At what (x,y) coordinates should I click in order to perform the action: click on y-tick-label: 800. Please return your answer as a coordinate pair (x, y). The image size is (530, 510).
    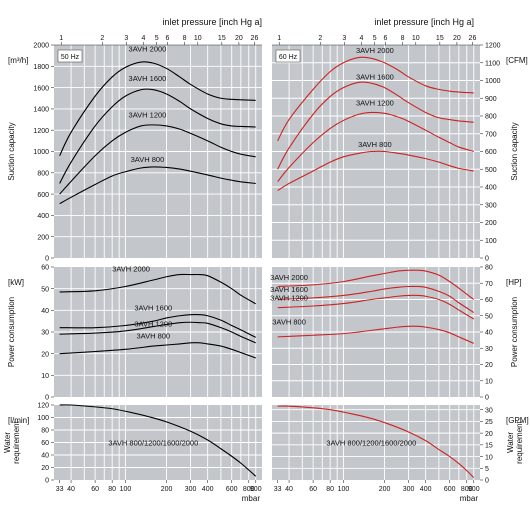
    Looking at the image, I should click on (43, 174).